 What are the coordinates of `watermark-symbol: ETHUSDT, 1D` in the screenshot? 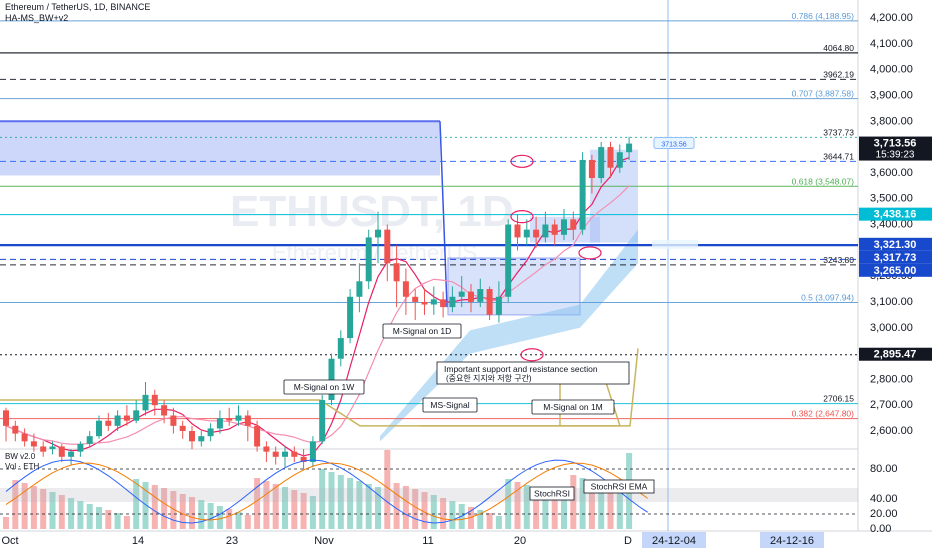 It's located at (372, 211).